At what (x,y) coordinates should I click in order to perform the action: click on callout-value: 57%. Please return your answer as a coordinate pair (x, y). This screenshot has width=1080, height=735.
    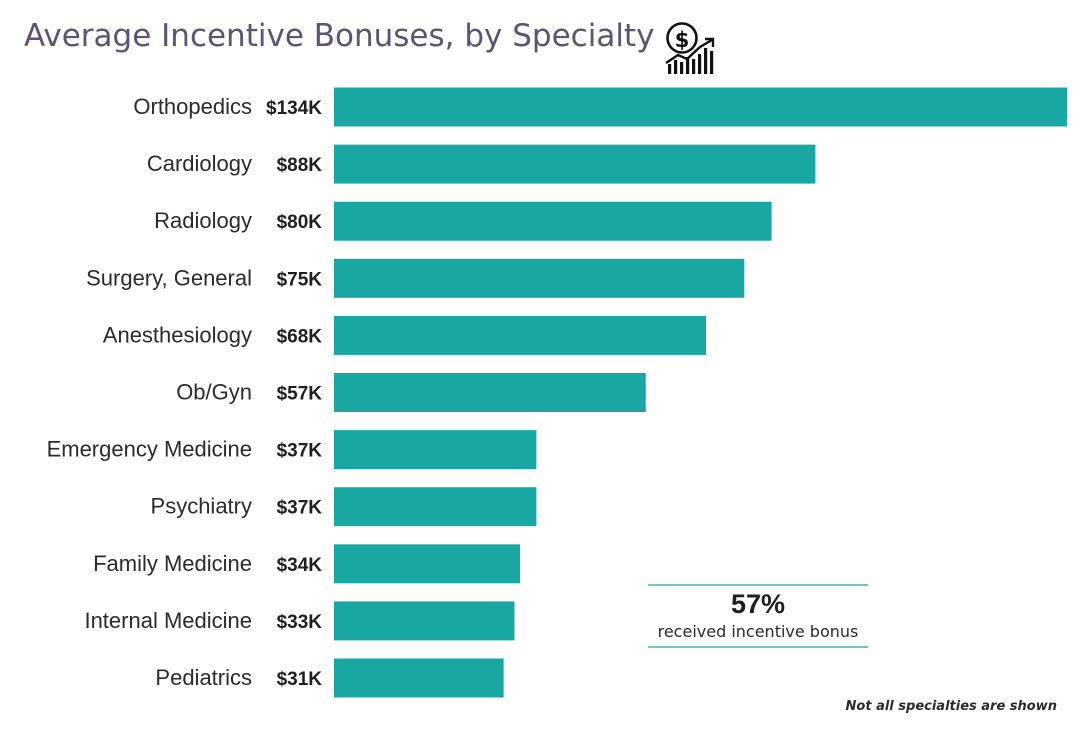
    Looking at the image, I should click on (758, 604).